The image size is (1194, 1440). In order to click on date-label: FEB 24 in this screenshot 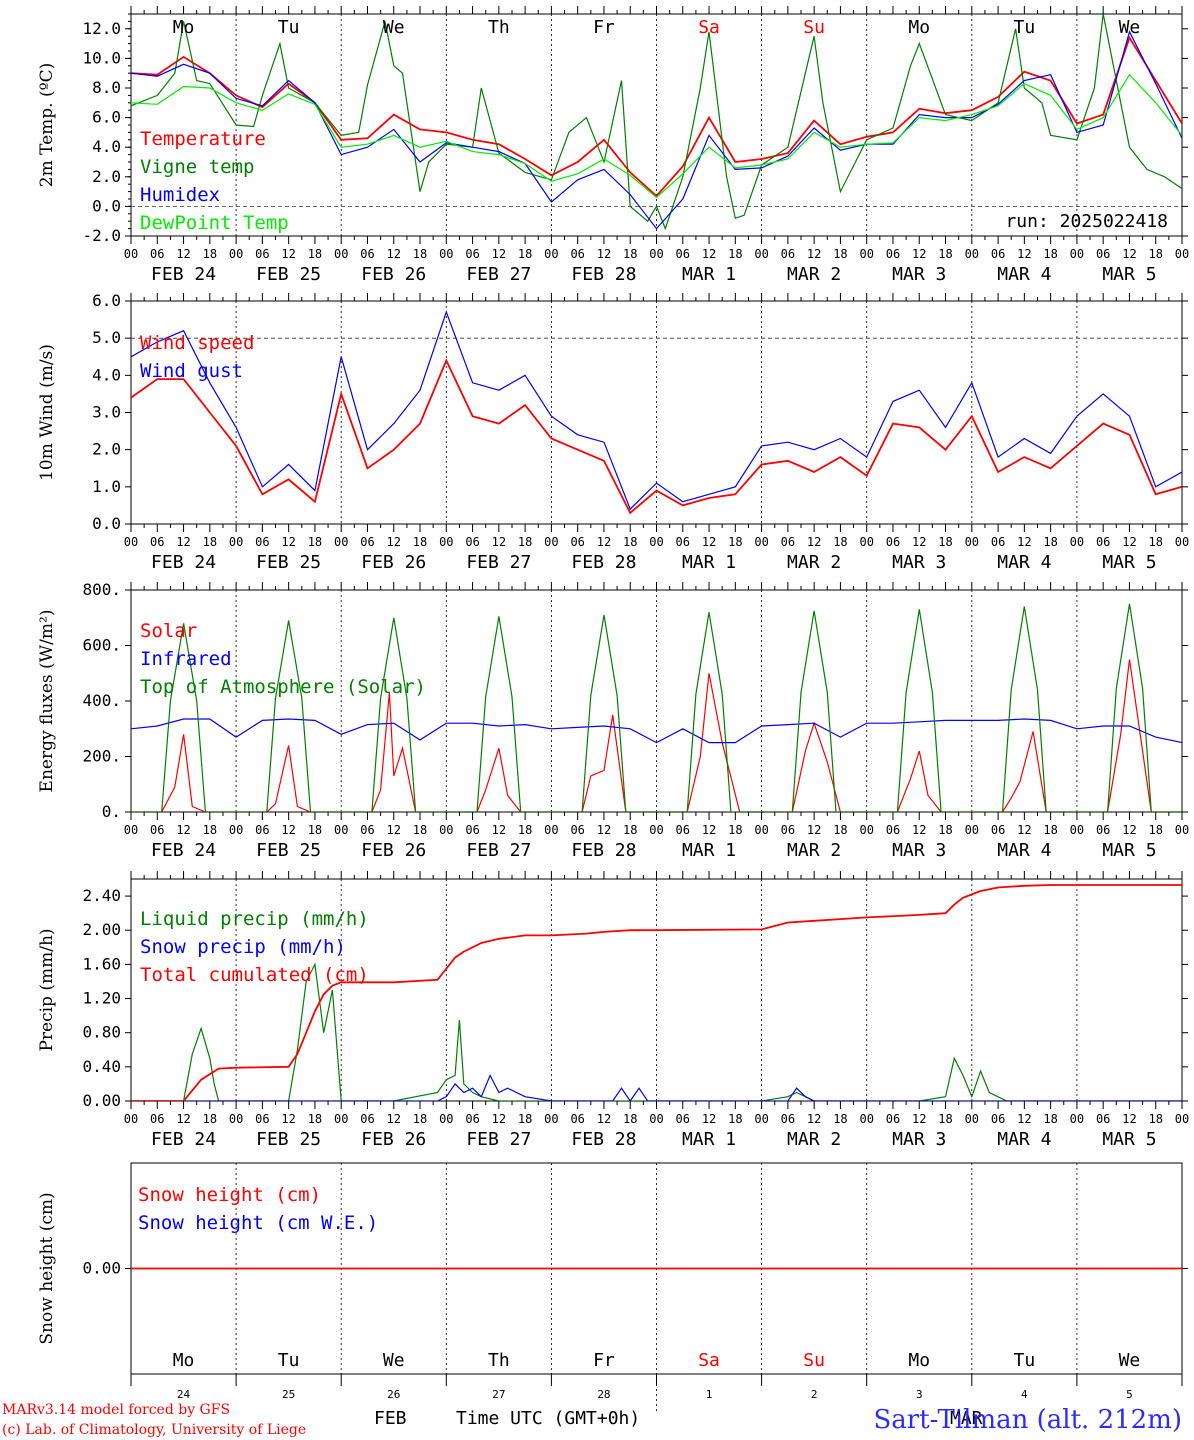, I will do `click(183, 850)`.